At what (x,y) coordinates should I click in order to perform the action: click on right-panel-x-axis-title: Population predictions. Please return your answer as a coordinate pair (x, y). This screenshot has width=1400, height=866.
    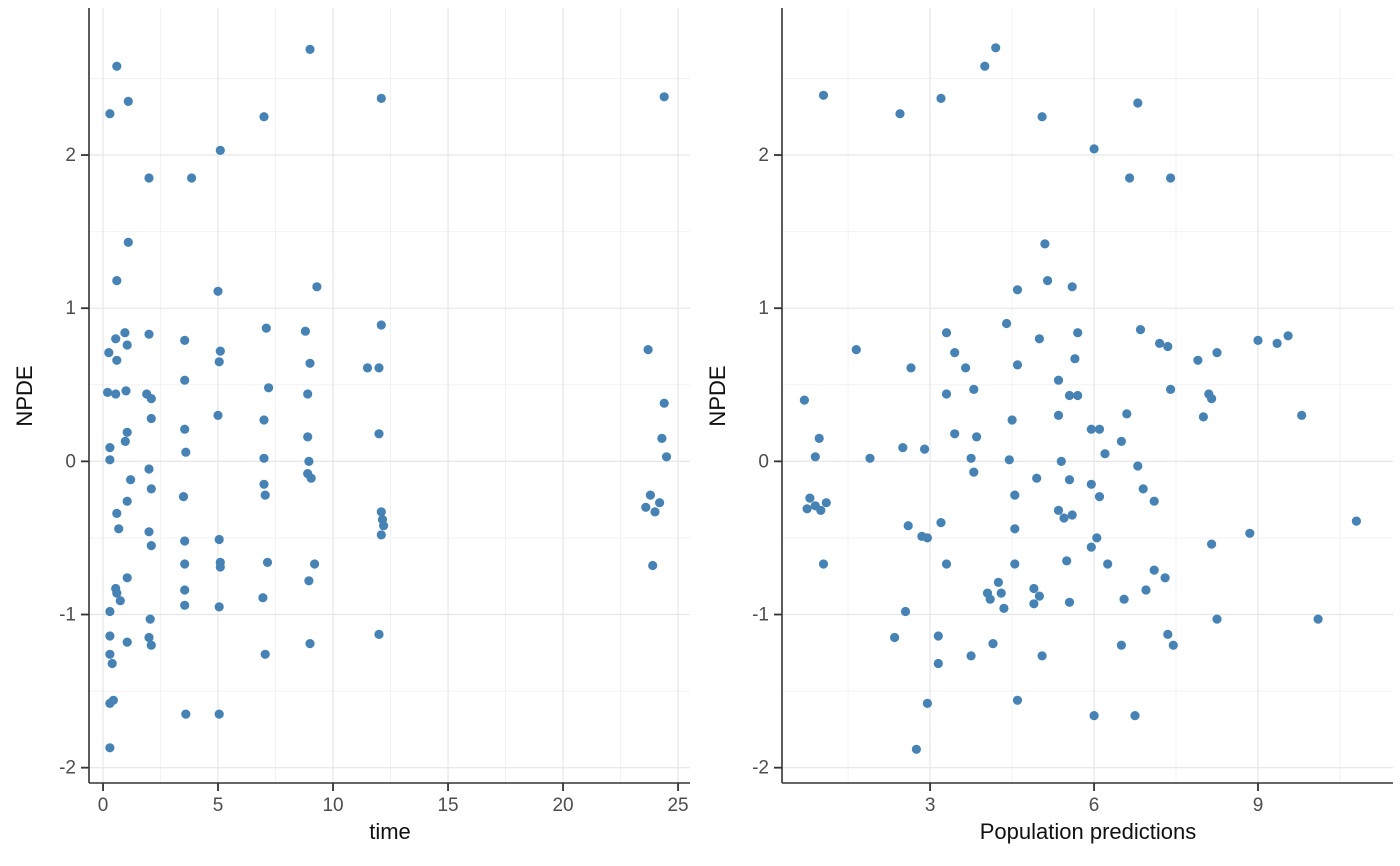
    Looking at the image, I should click on (1088, 831).